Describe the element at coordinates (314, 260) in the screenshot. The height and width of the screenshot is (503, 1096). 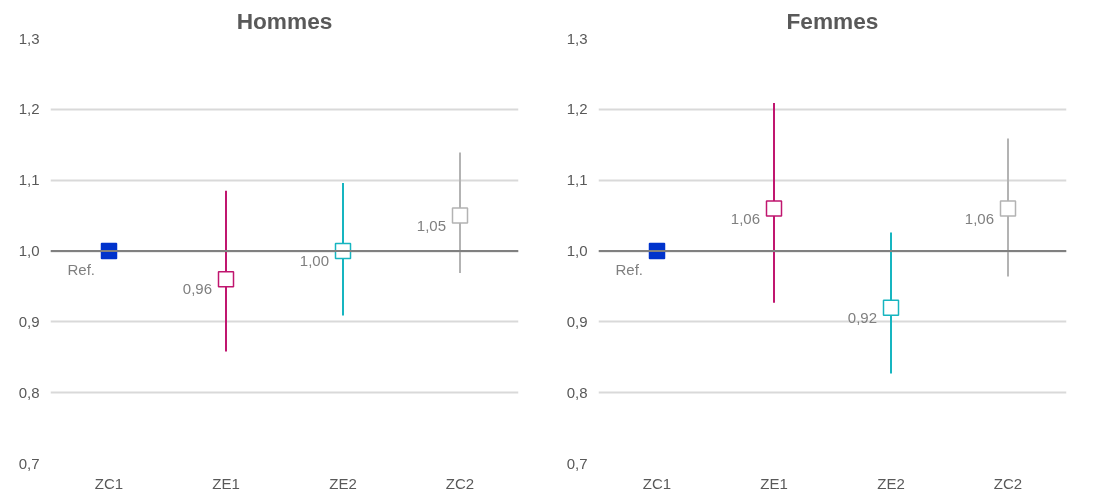
I see `data-label: 1,00` at that location.